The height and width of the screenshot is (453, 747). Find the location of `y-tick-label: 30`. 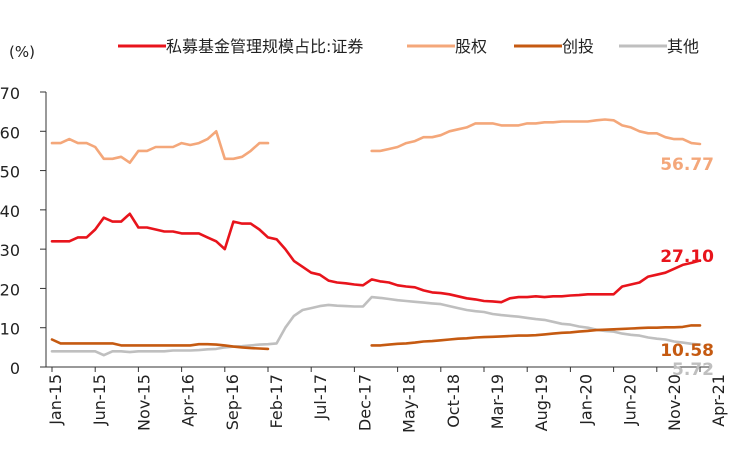

y-tick-label: 30 is located at coordinates (10, 250).